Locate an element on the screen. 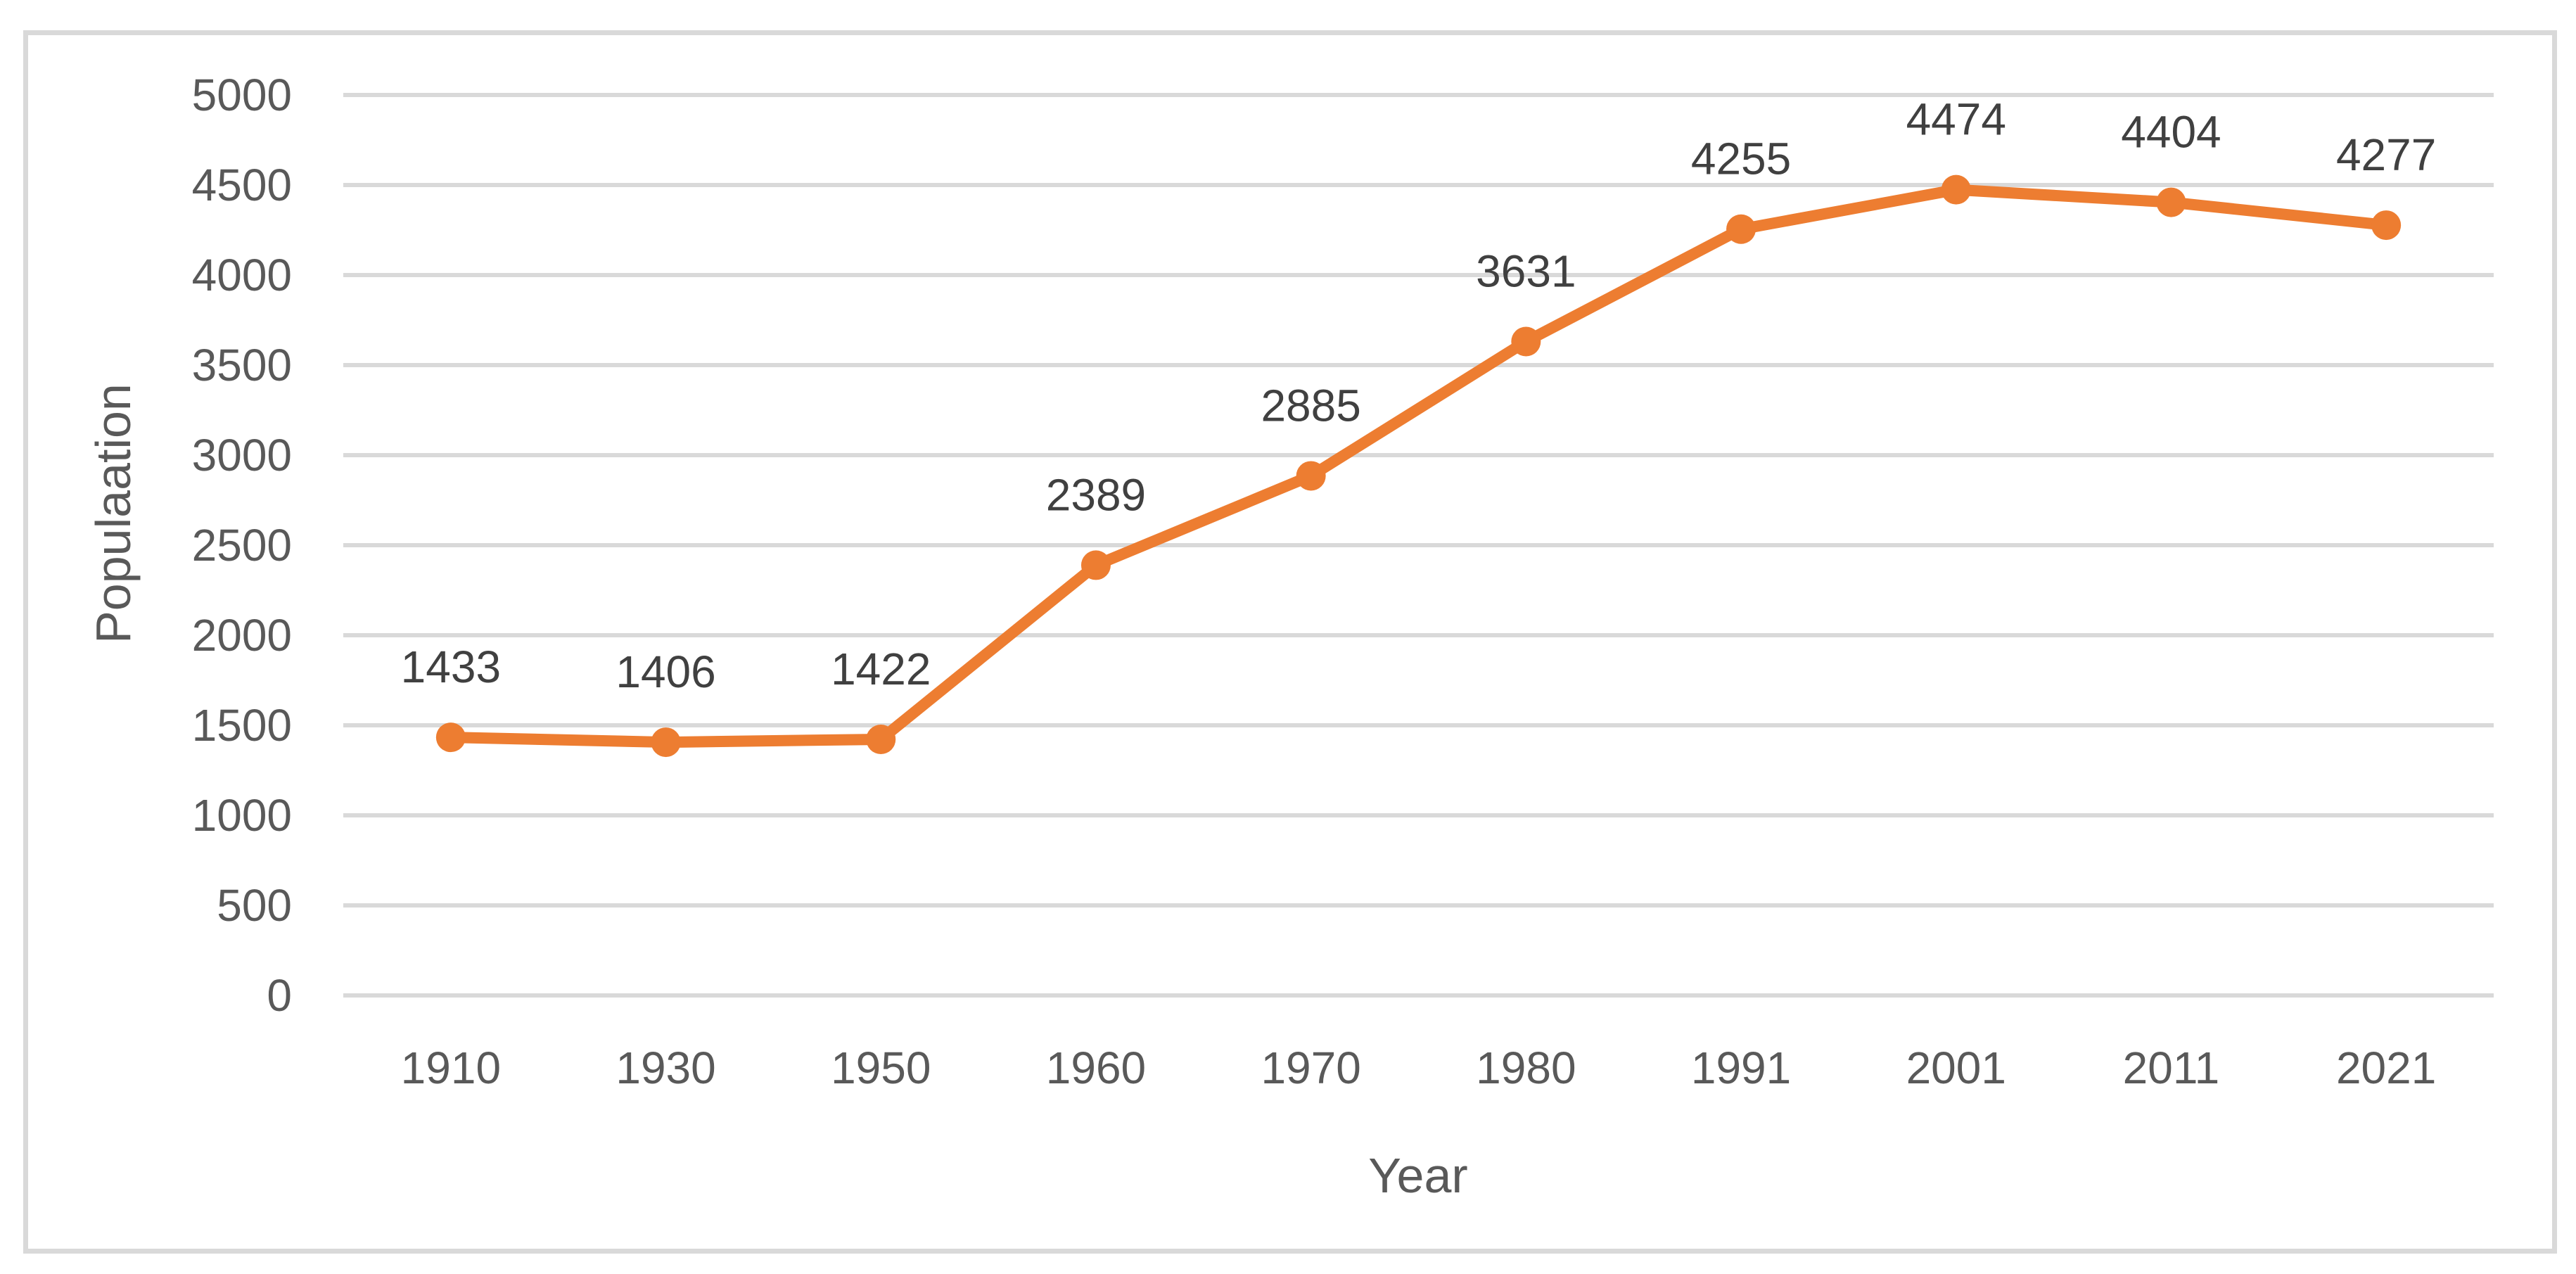 The image size is (2576, 1274). x-tick-label: 1960 is located at coordinates (1096, 1068).